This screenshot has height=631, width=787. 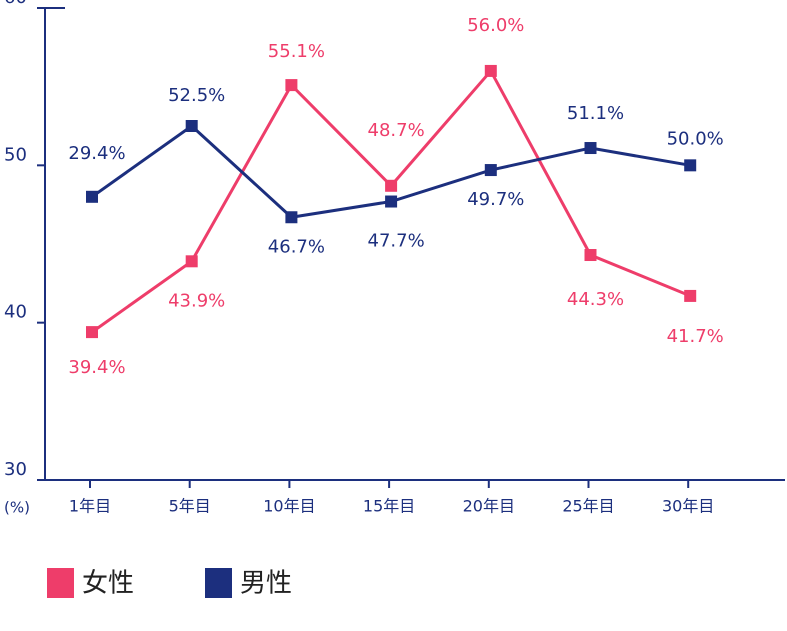 I want to click on data-label: 47.7%, so click(x=396, y=241).